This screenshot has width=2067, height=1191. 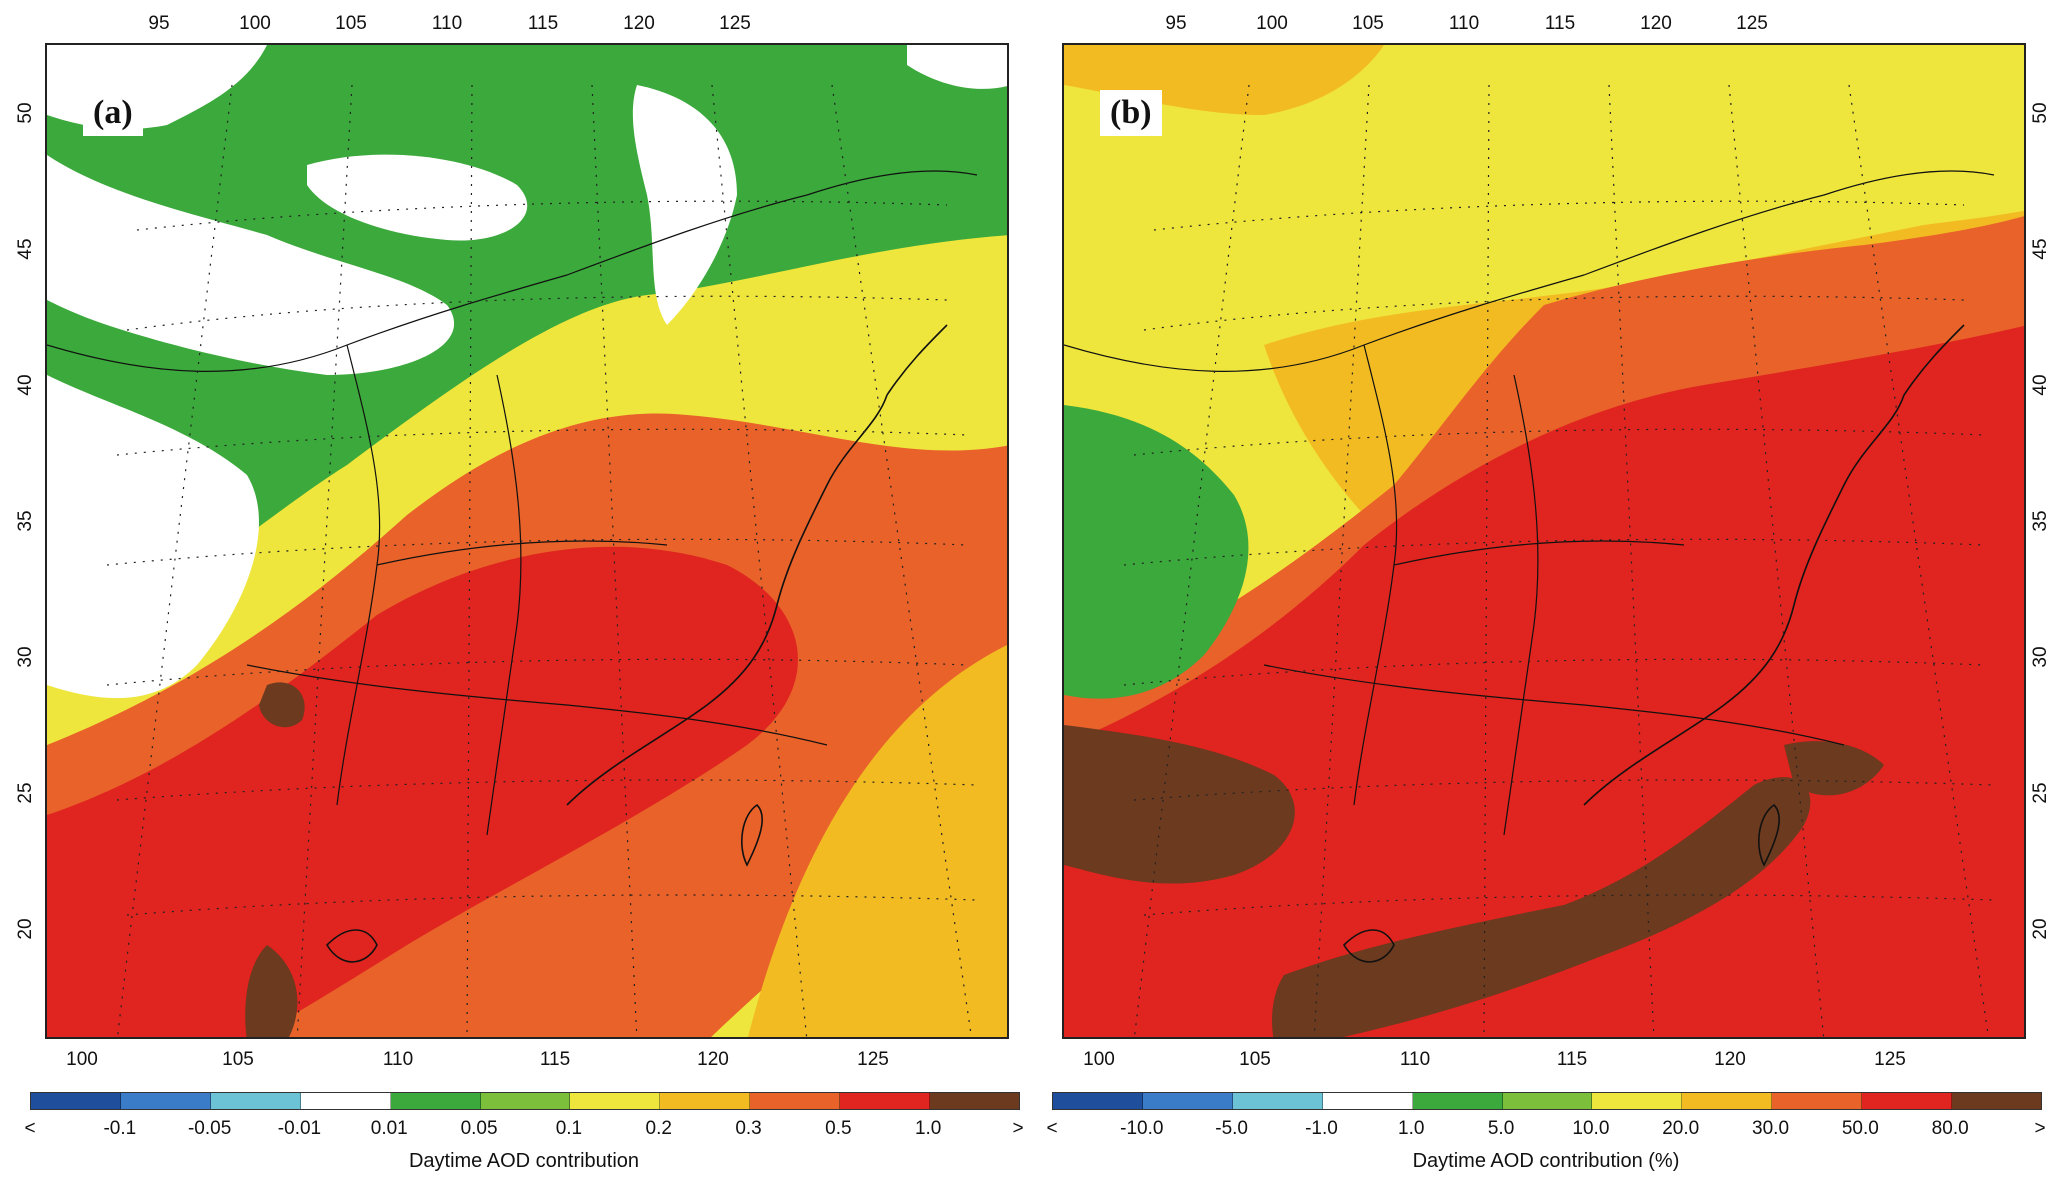 I want to click on colorbar-label: 10.0, so click(x=1591, y=1128).